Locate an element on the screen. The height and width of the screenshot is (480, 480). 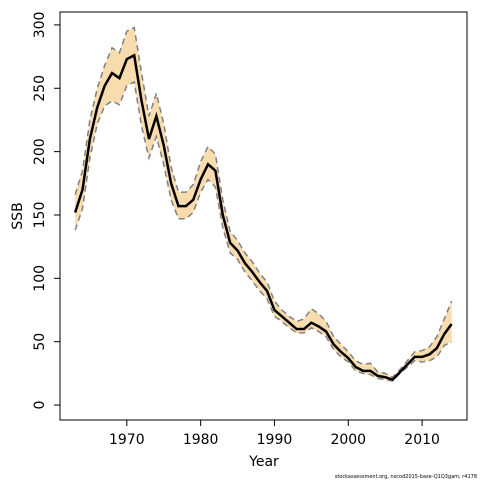
x-tick-label: 1990 is located at coordinates (275, 440).